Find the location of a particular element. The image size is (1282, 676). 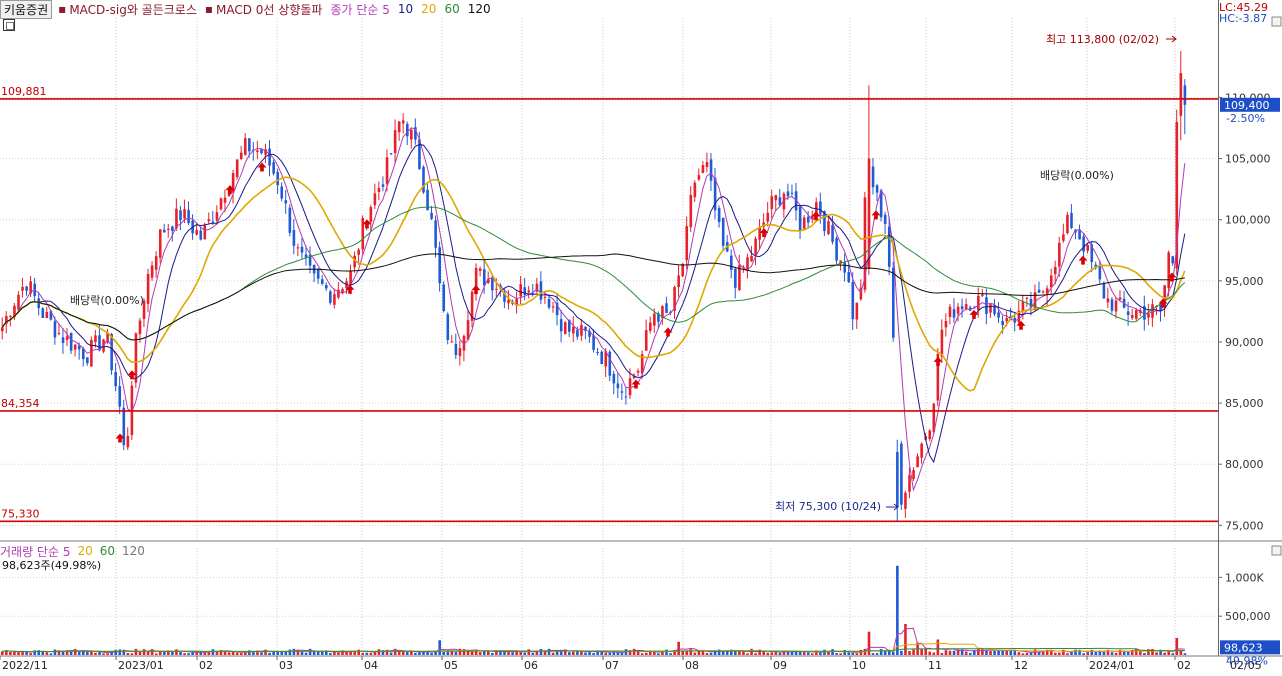

signal-label-1: MACD-sig와 골든크로스 is located at coordinates (133, 9).